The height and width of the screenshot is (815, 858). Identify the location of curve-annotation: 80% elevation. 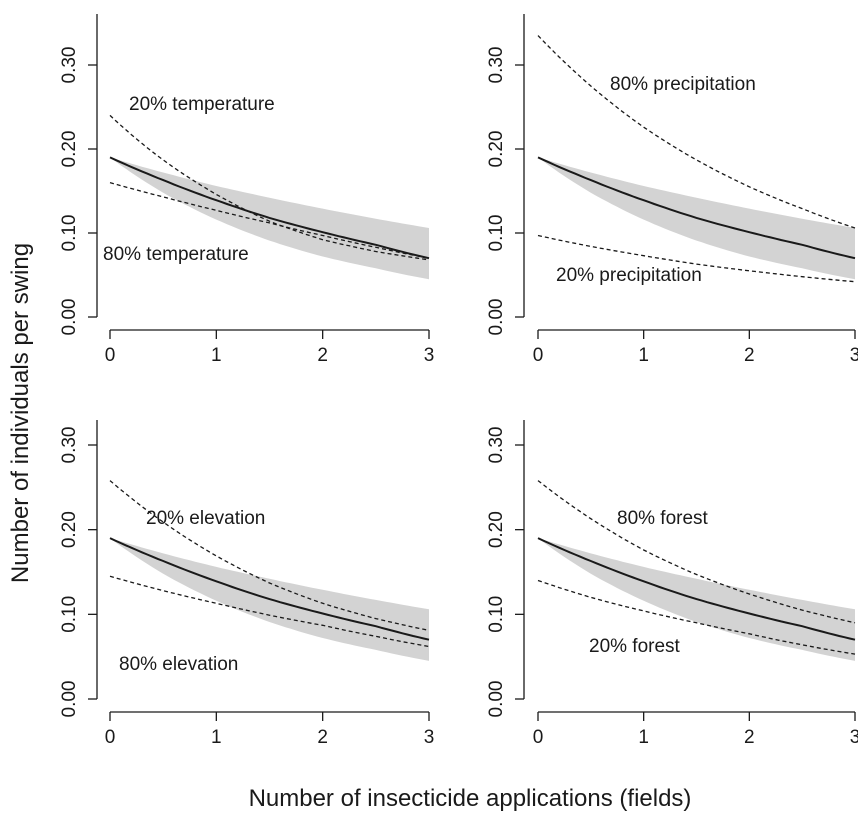
(178, 664).